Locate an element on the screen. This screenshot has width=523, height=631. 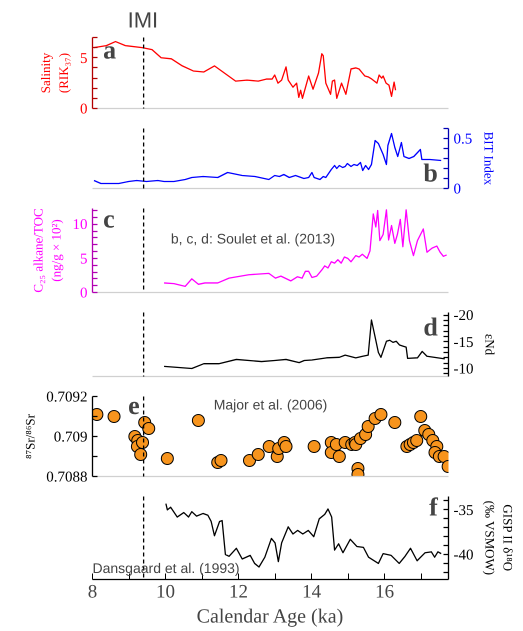
y2-tick-label: 0 is located at coordinates (457, 190).